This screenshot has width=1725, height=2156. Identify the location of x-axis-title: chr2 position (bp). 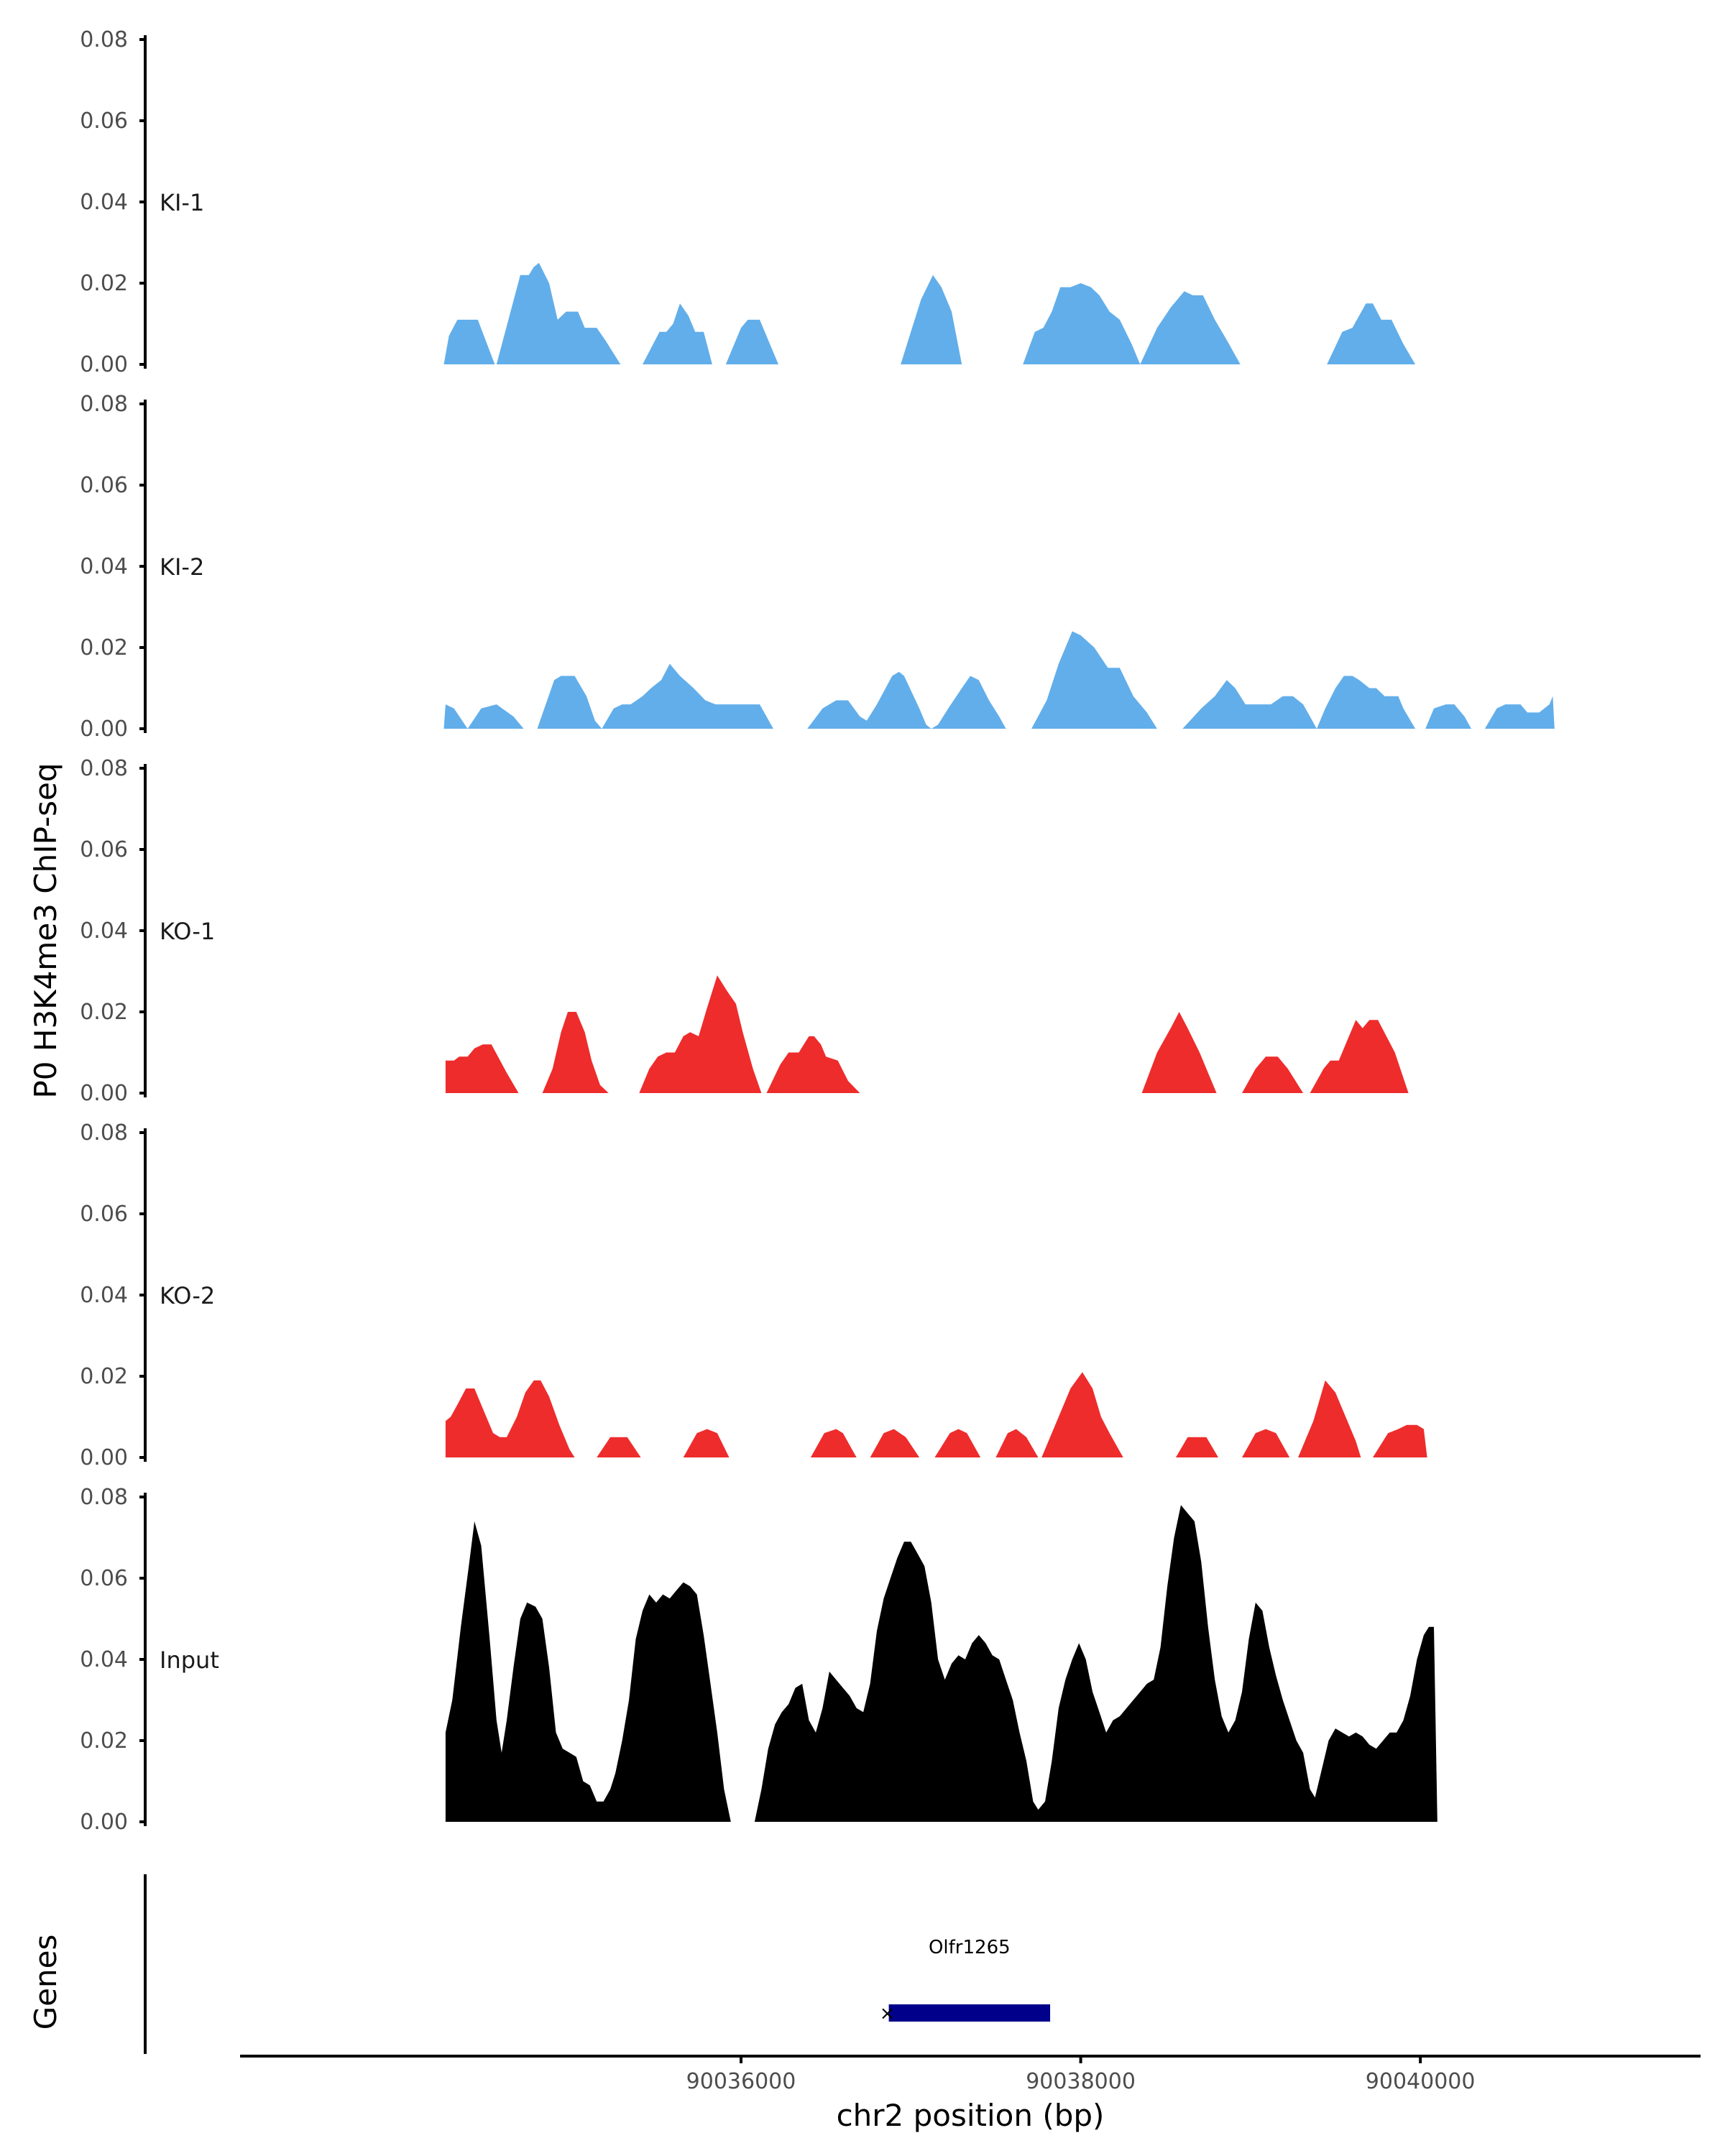
(971, 2115).